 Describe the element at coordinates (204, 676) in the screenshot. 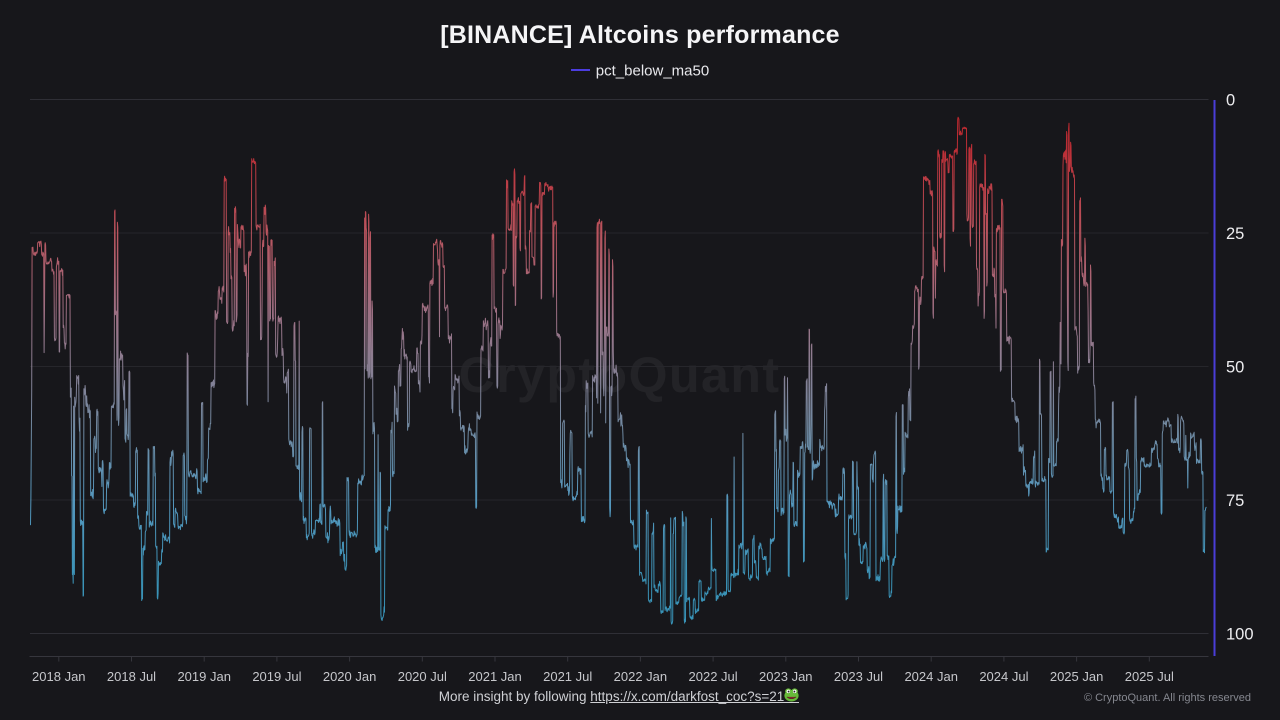

I see `svg-text: 2019 Jan` at that location.